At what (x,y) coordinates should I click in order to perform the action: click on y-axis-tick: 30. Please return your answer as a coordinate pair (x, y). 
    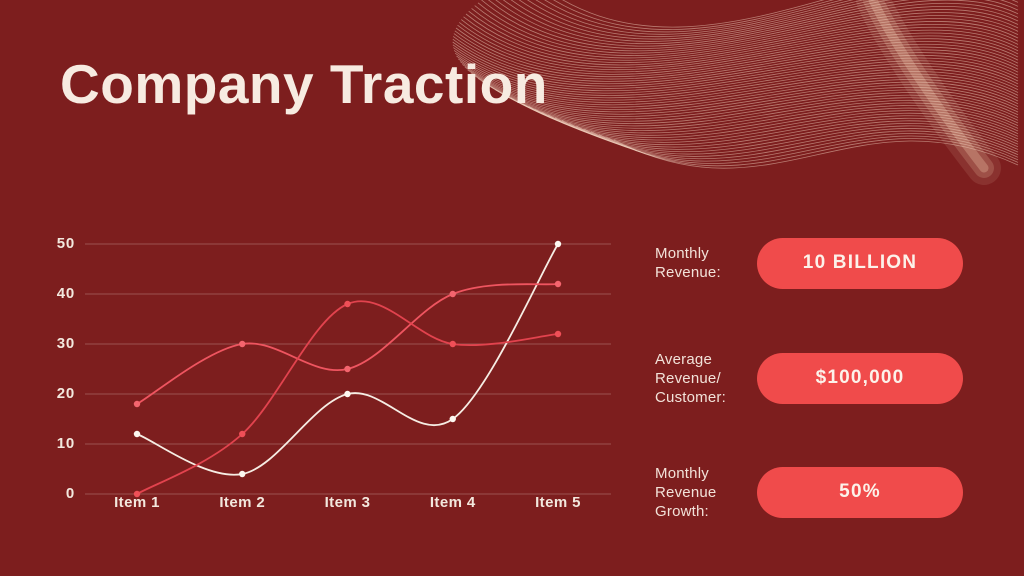
    Looking at the image, I should click on (65, 343).